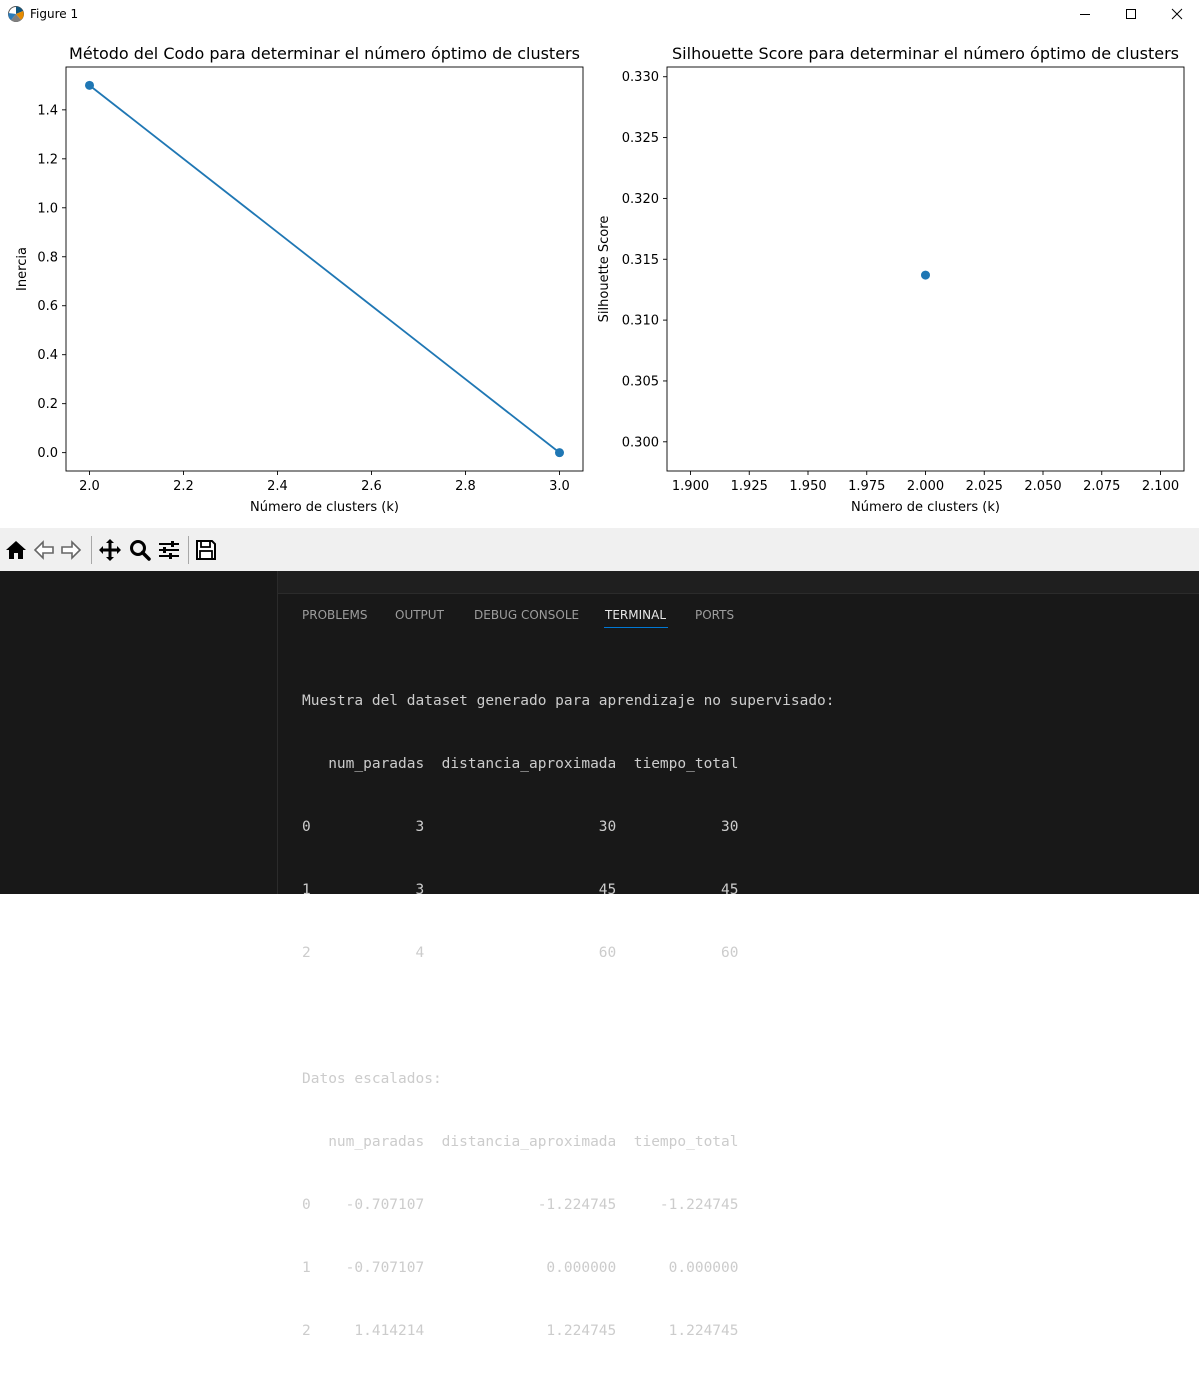  I want to click on terminal-line, so click(568, 1016).